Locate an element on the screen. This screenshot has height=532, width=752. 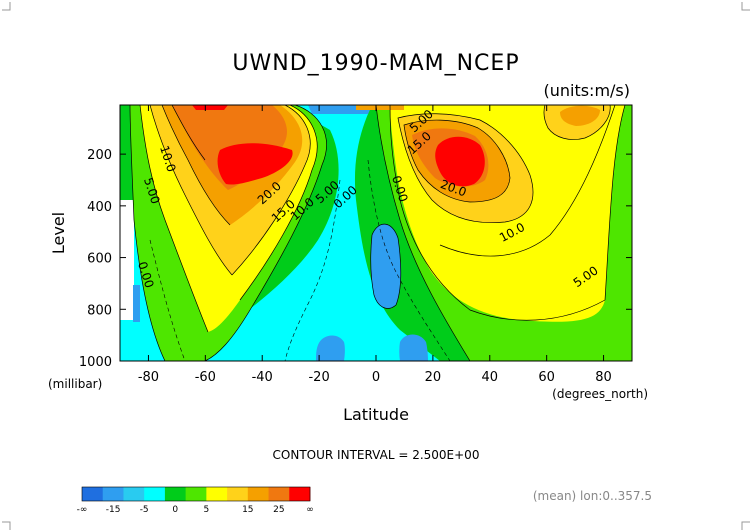
mean-lon-label: (mean) lon:0..357.5 is located at coordinates (592, 496).